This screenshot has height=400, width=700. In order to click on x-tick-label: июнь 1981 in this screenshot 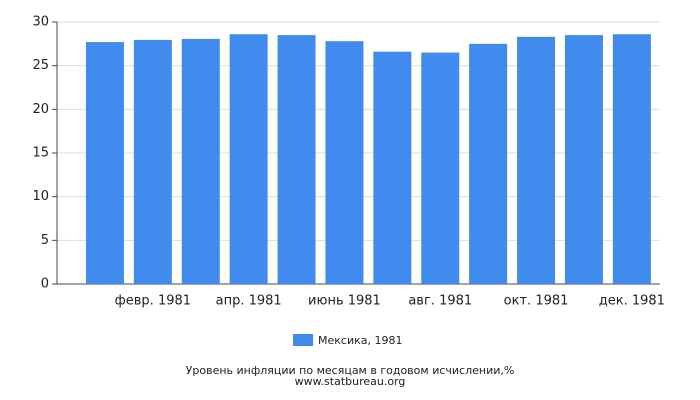, I will do `click(344, 301)`.